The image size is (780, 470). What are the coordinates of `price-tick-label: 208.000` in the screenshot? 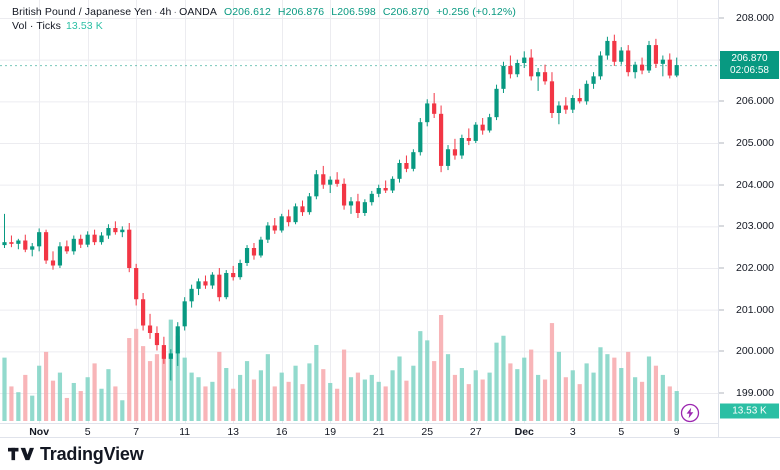 It's located at (755, 18).